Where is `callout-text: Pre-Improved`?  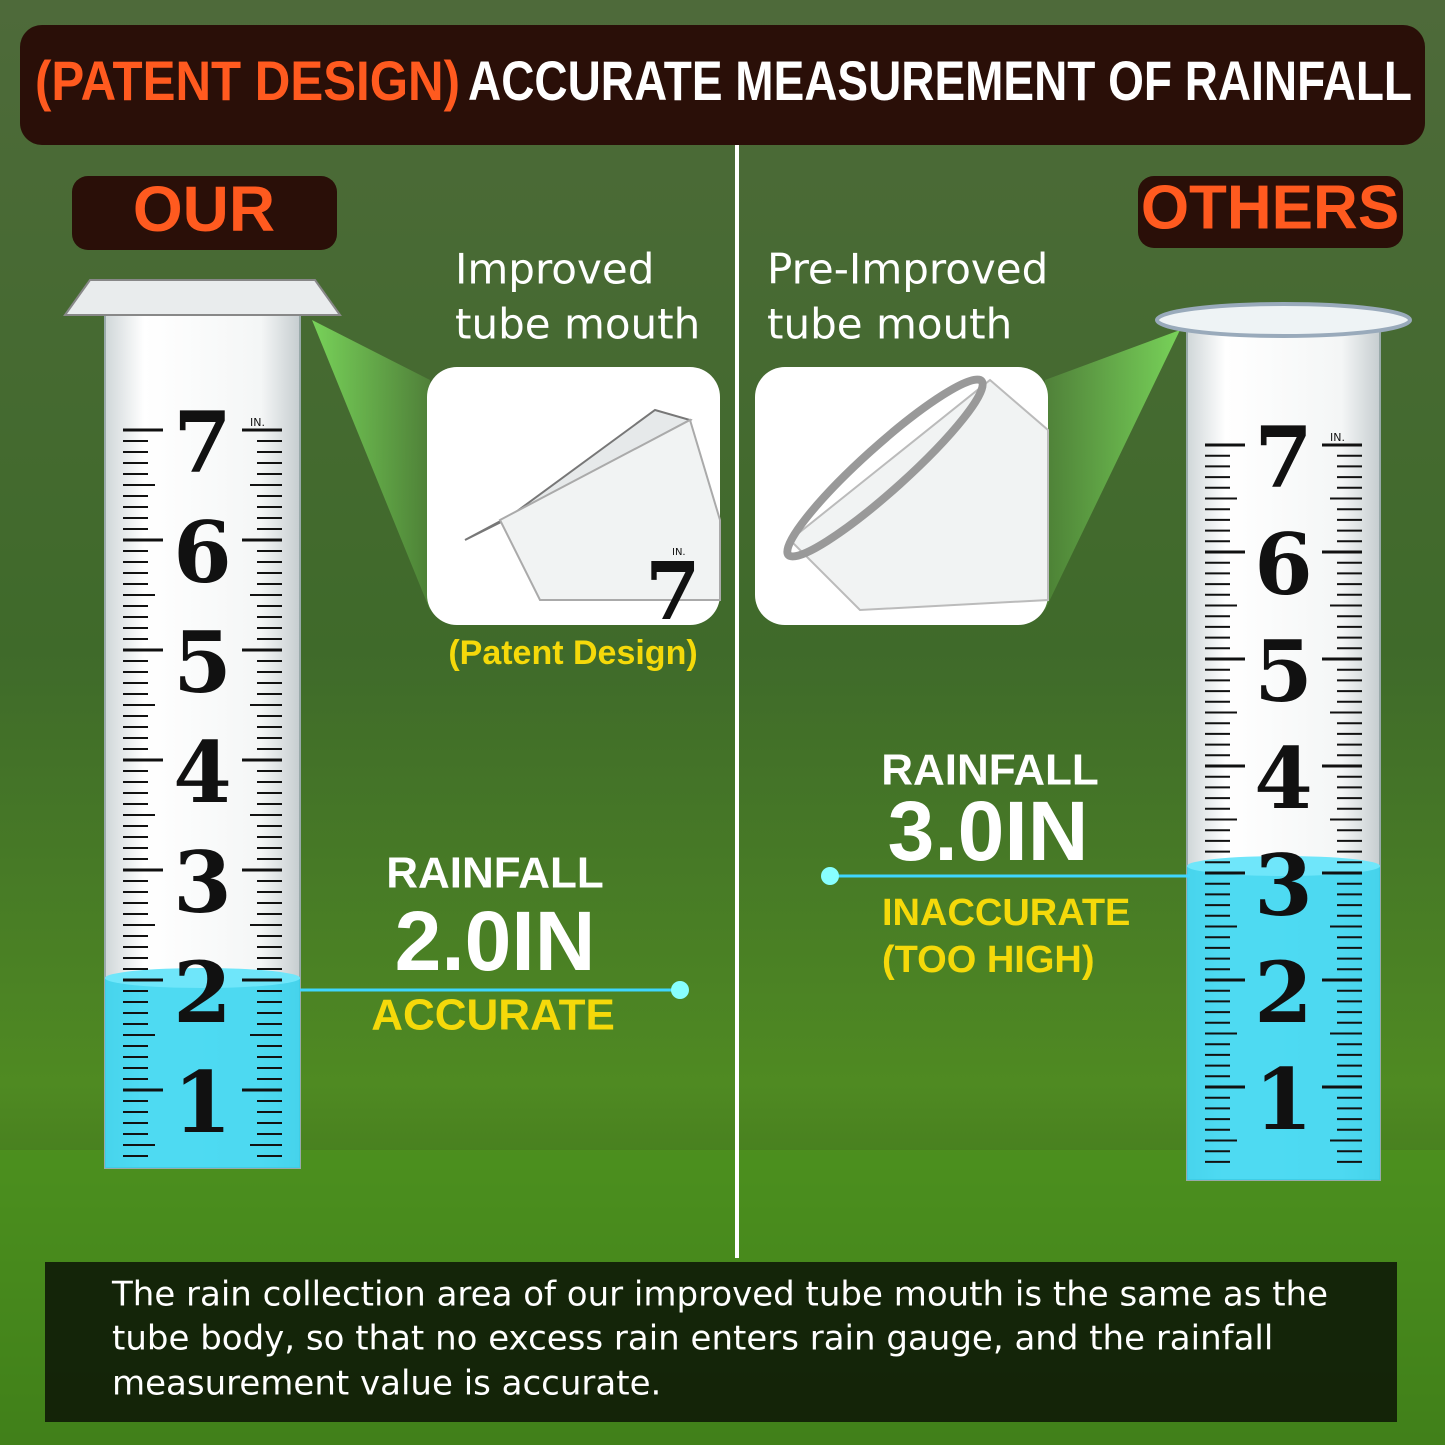
callout-text: Pre-Improved is located at coordinates (907, 269).